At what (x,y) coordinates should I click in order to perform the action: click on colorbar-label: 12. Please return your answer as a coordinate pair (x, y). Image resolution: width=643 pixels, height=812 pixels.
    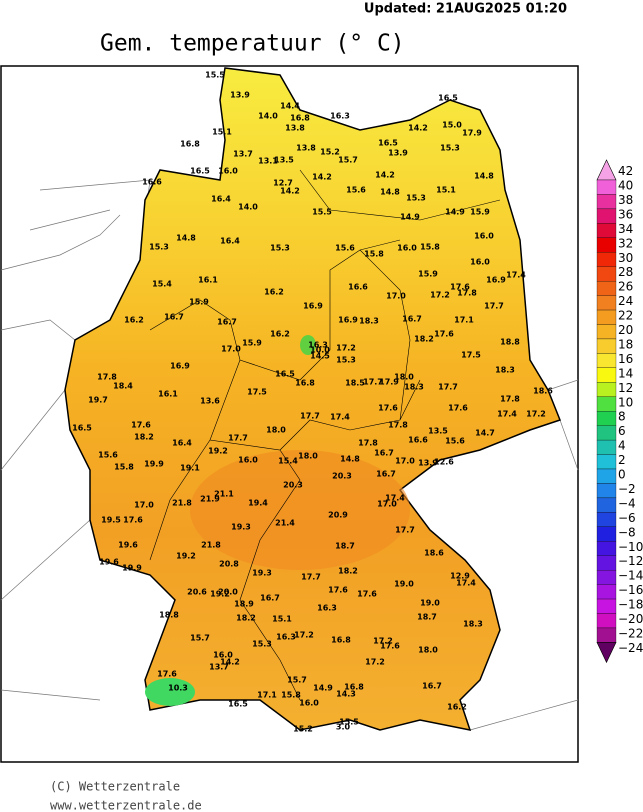
    Looking at the image, I should click on (625, 388).